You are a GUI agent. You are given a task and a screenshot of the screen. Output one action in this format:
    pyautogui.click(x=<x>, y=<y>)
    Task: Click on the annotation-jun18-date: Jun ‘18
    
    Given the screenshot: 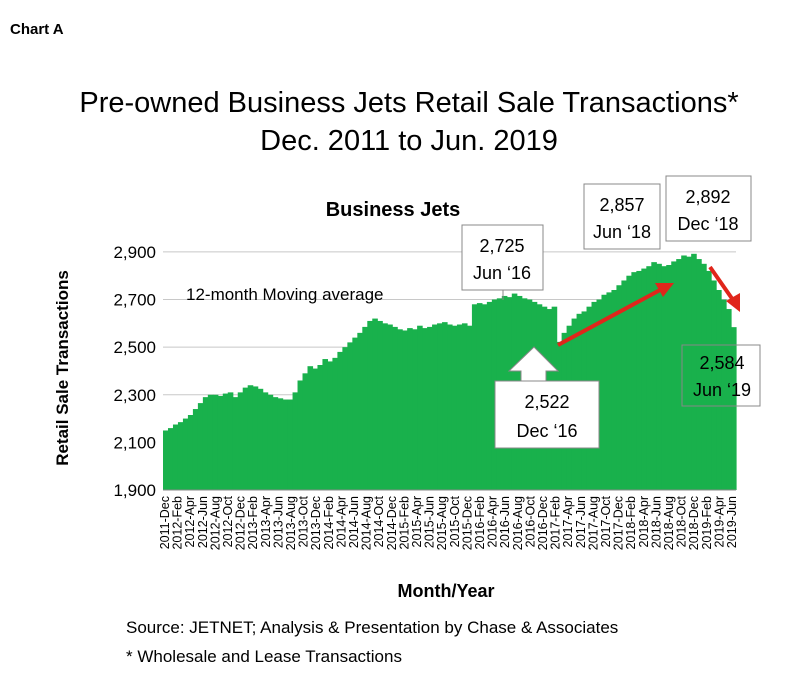 What is the action you would take?
    pyautogui.click(x=622, y=232)
    